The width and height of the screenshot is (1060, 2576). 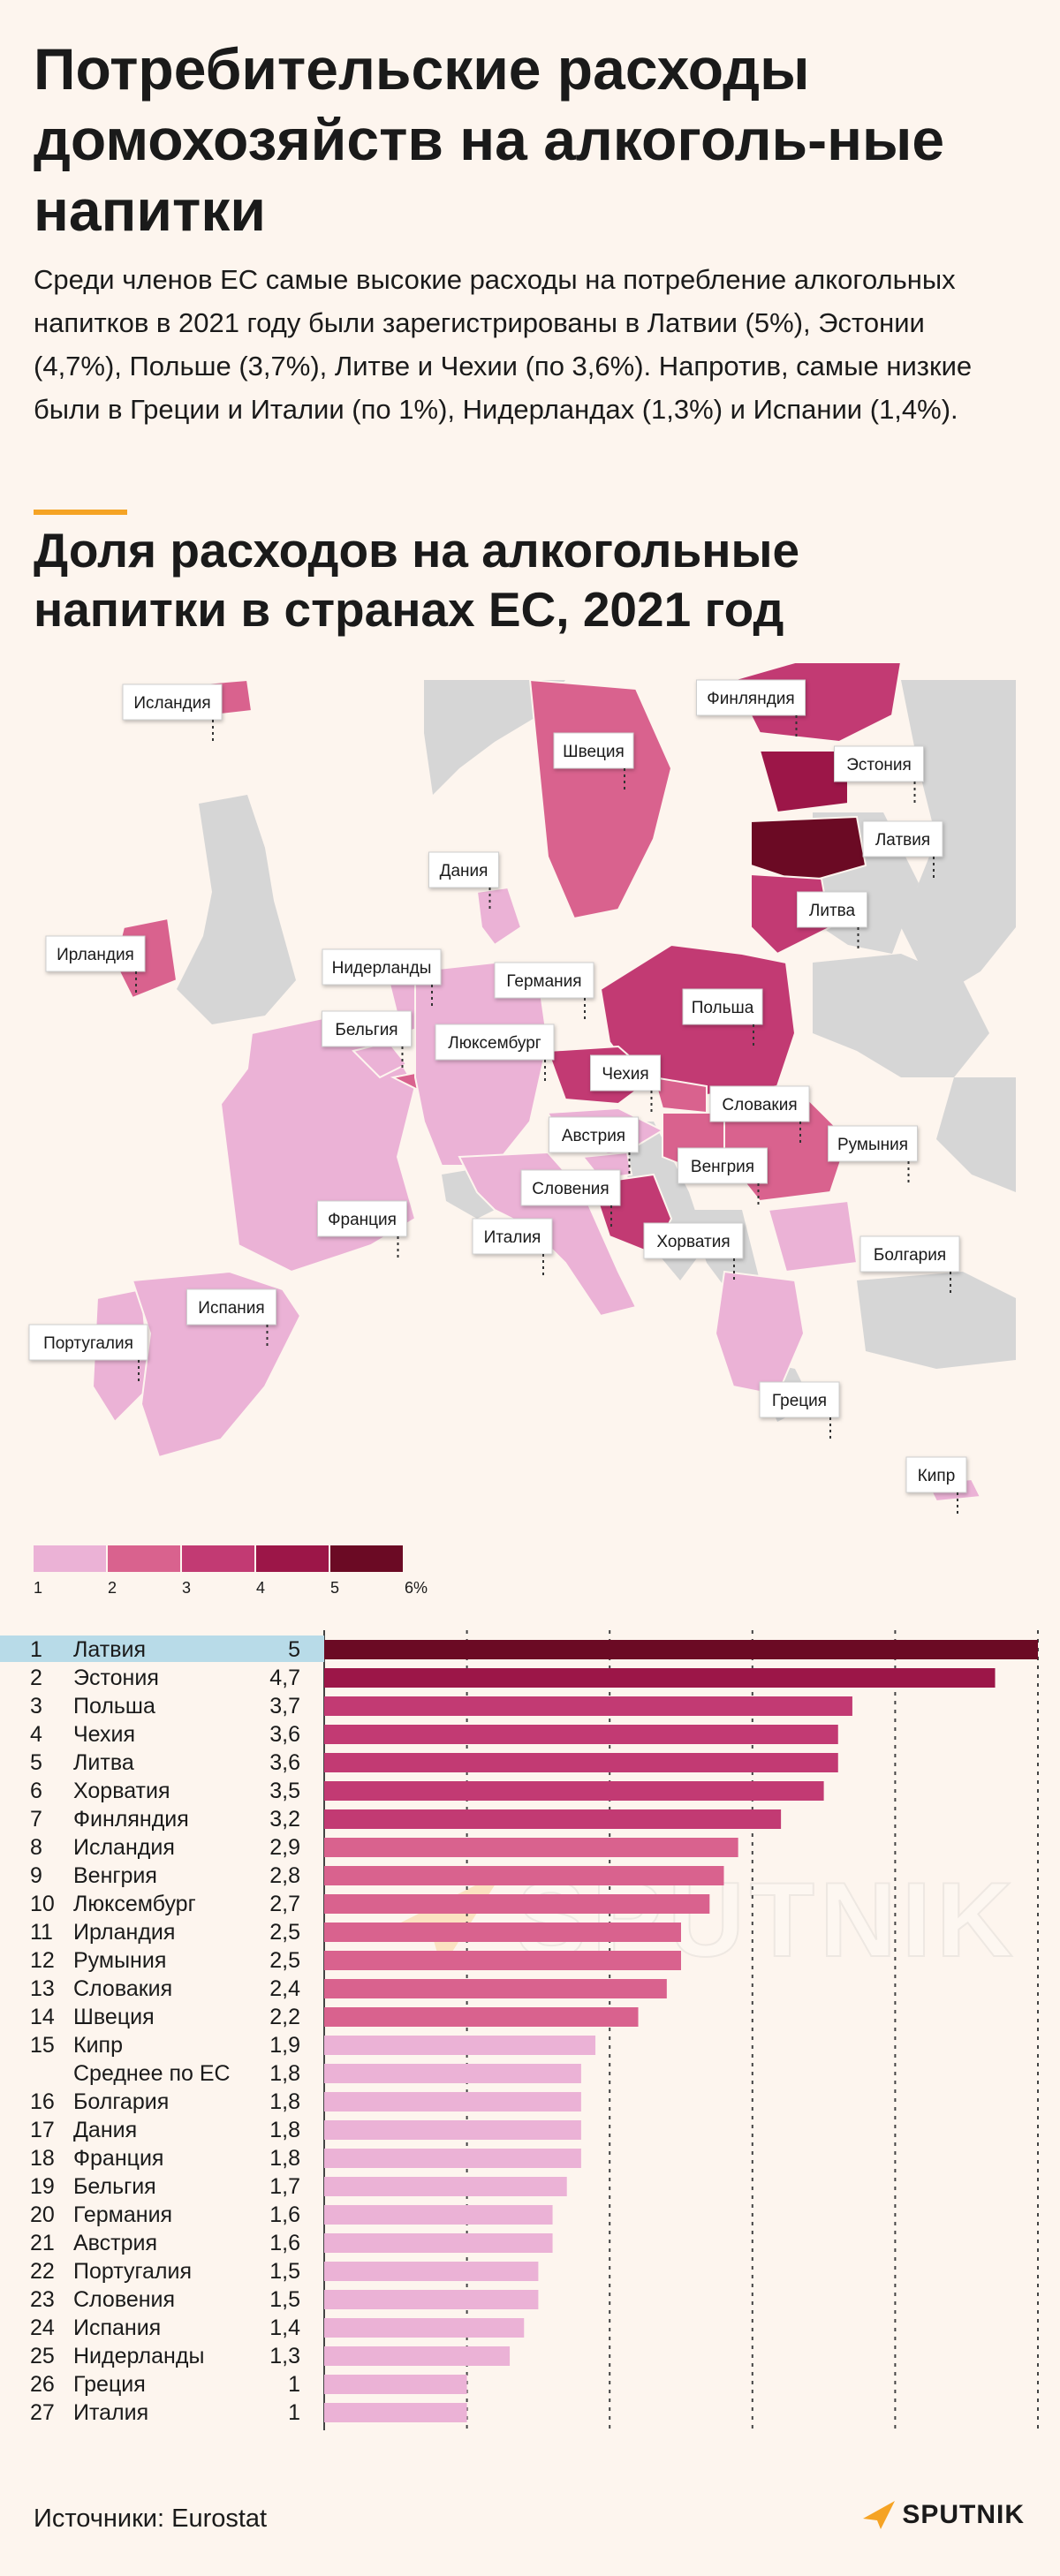 What do you see at coordinates (902, 840) in the screenshot?
I see `map-label-text: Латвия` at bounding box center [902, 840].